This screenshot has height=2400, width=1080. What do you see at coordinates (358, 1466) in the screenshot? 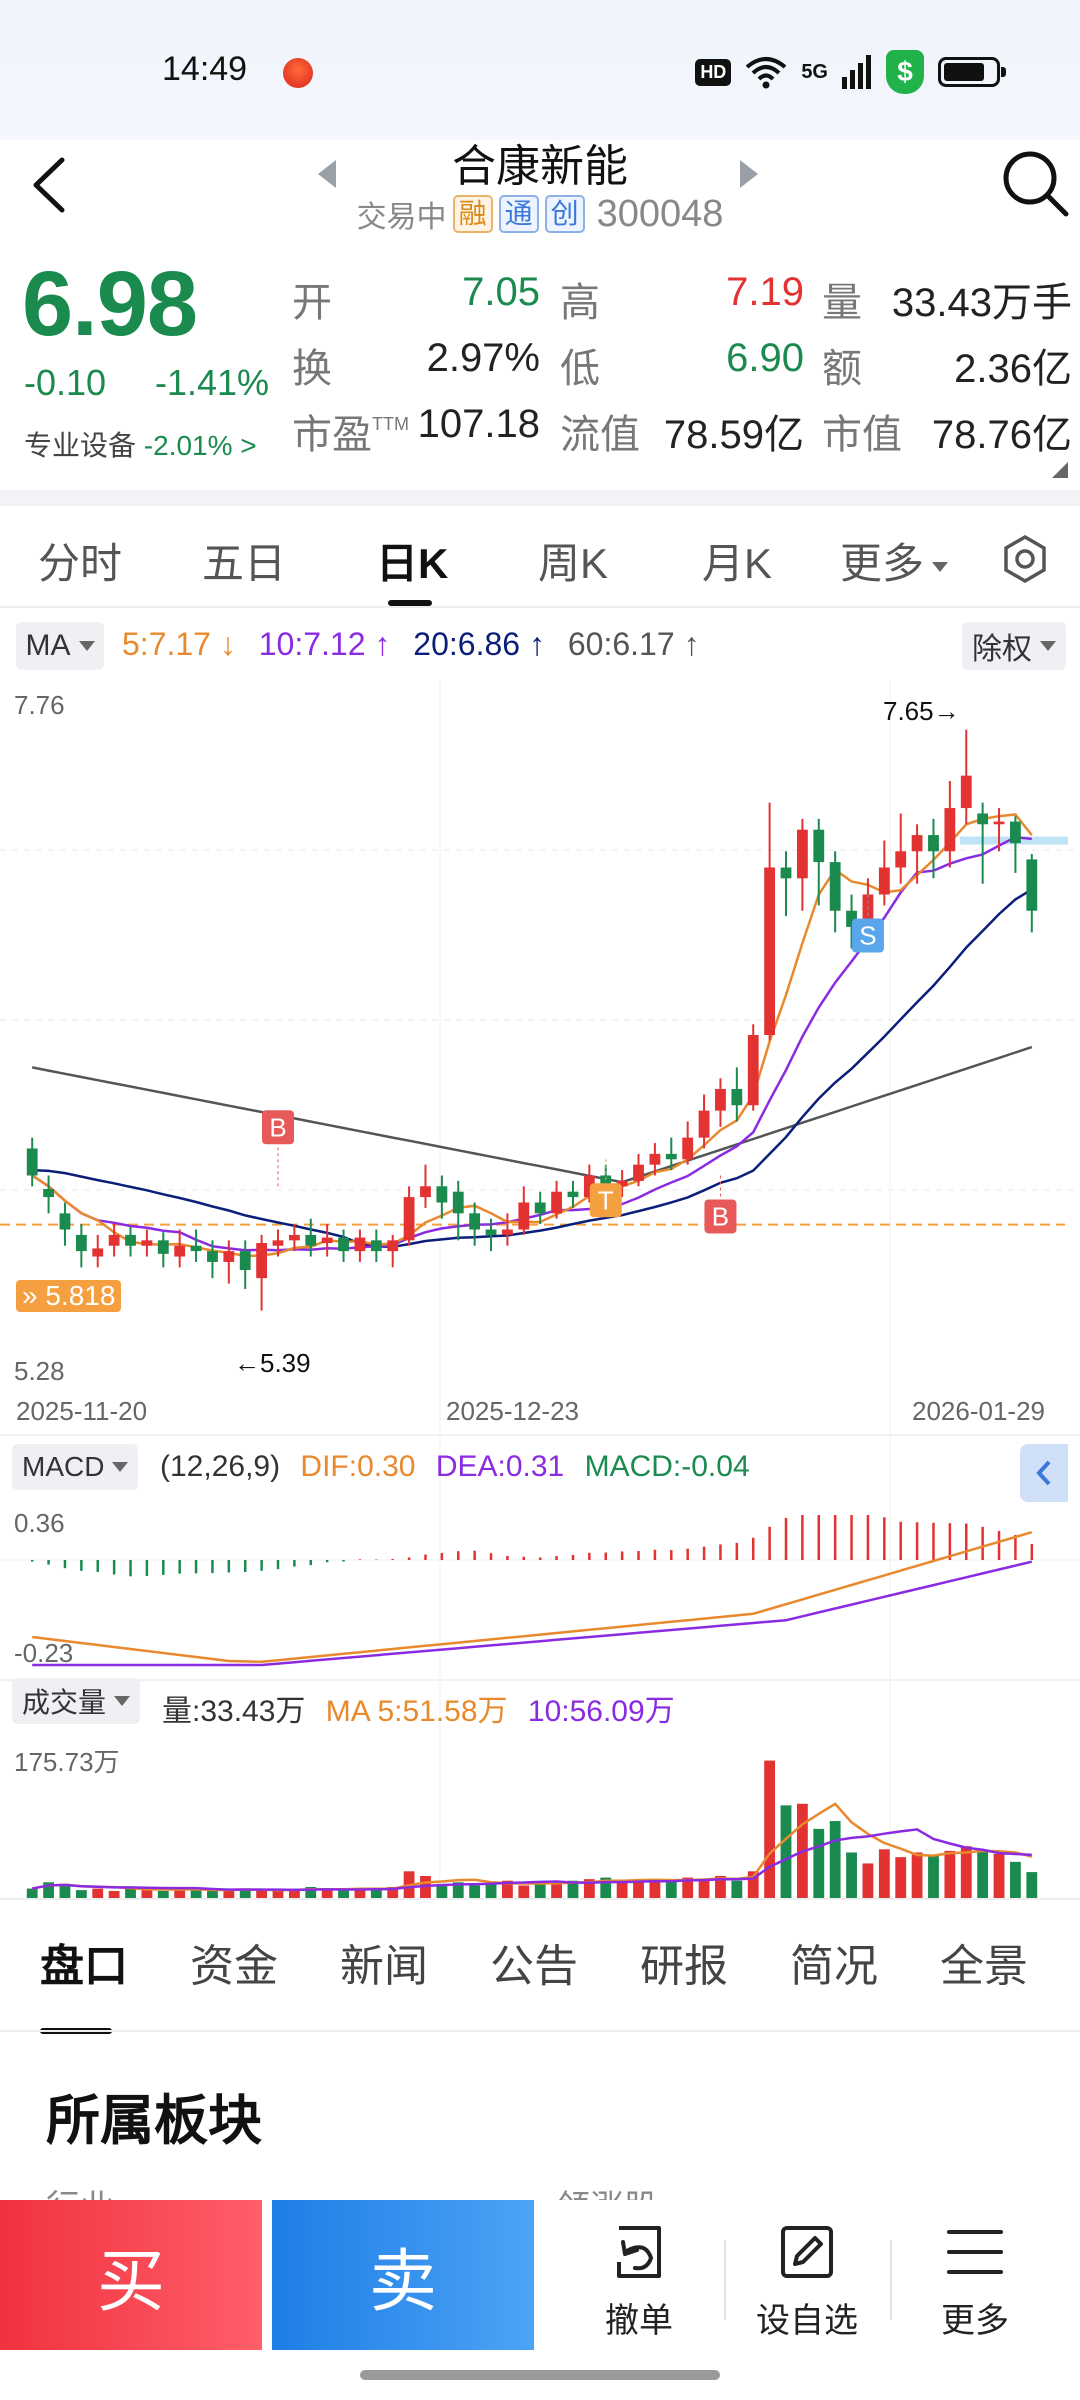
I see `macd-dif: DIF:0.30` at bounding box center [358, 1466].